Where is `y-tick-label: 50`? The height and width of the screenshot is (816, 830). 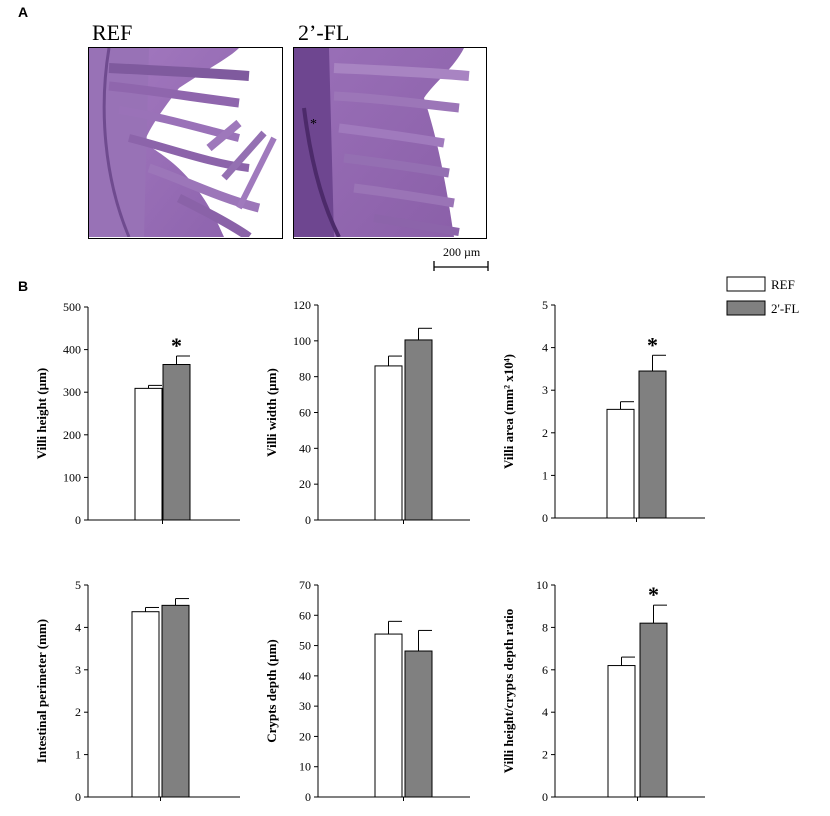 y-tick-label: 50 is located at coordinates (305, 646).